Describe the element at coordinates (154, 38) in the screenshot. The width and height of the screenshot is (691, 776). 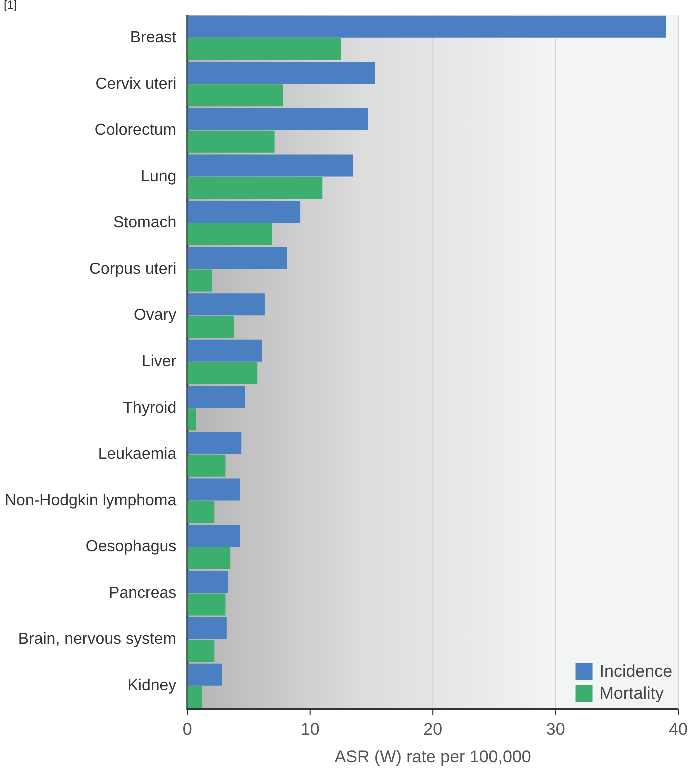
I see `y-tick-label: Breast` at that location.